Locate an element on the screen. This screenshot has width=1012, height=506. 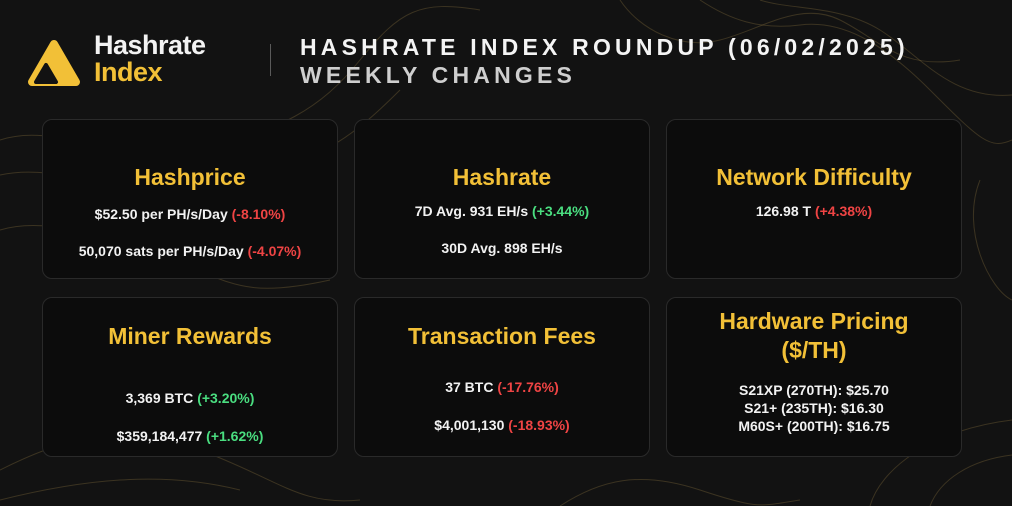
fees-btc-line: 37 BTC (-17.76%) is located at coordinates (502, 387).